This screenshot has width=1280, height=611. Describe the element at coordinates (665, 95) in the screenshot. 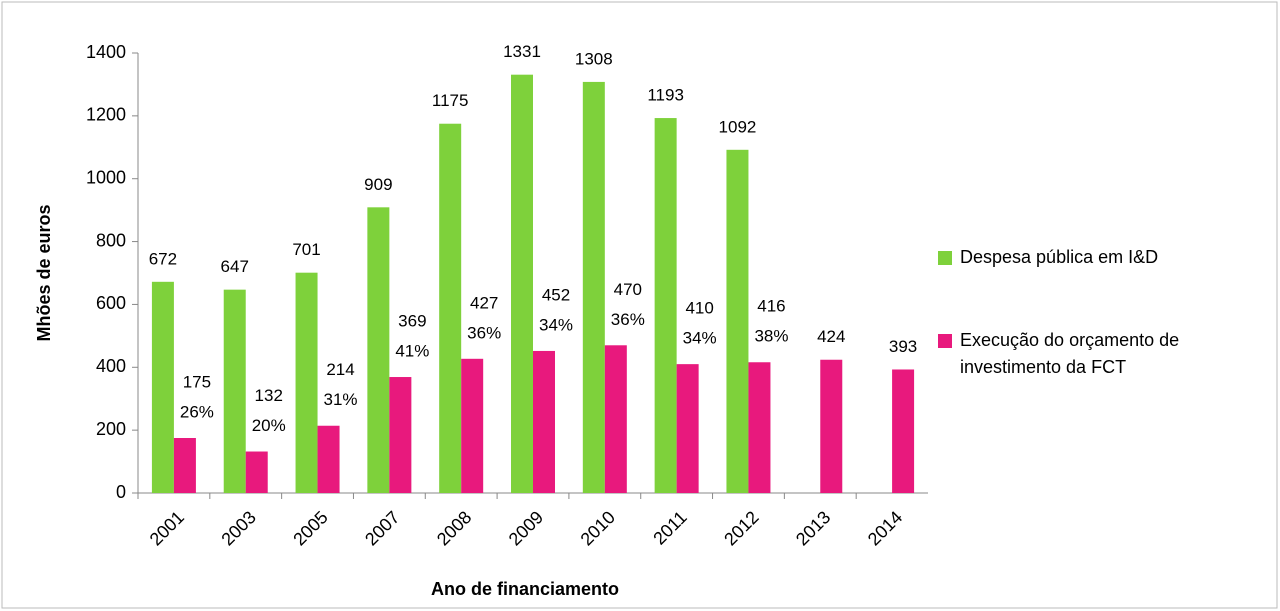

I see `data-label: 1193` at that location.